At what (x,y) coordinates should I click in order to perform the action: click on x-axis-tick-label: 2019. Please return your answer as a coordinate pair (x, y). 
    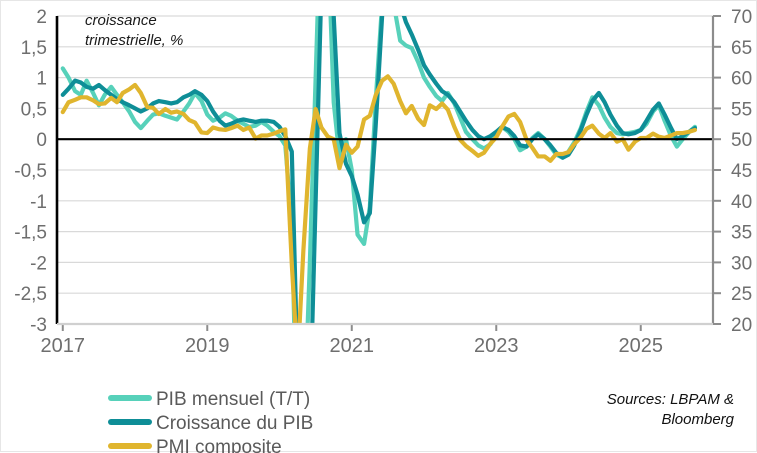
    Looking at the image, I should click on (207, 346).